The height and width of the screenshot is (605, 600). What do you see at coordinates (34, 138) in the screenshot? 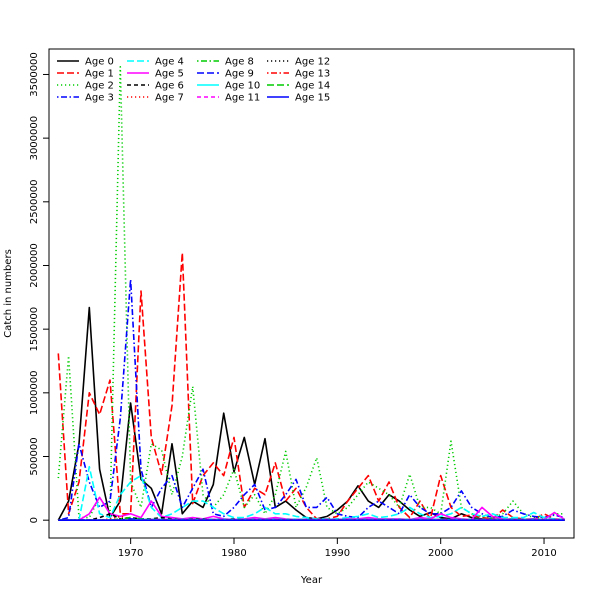
I see `y-tick-label: 3000000` at bounding box center [34, 138].